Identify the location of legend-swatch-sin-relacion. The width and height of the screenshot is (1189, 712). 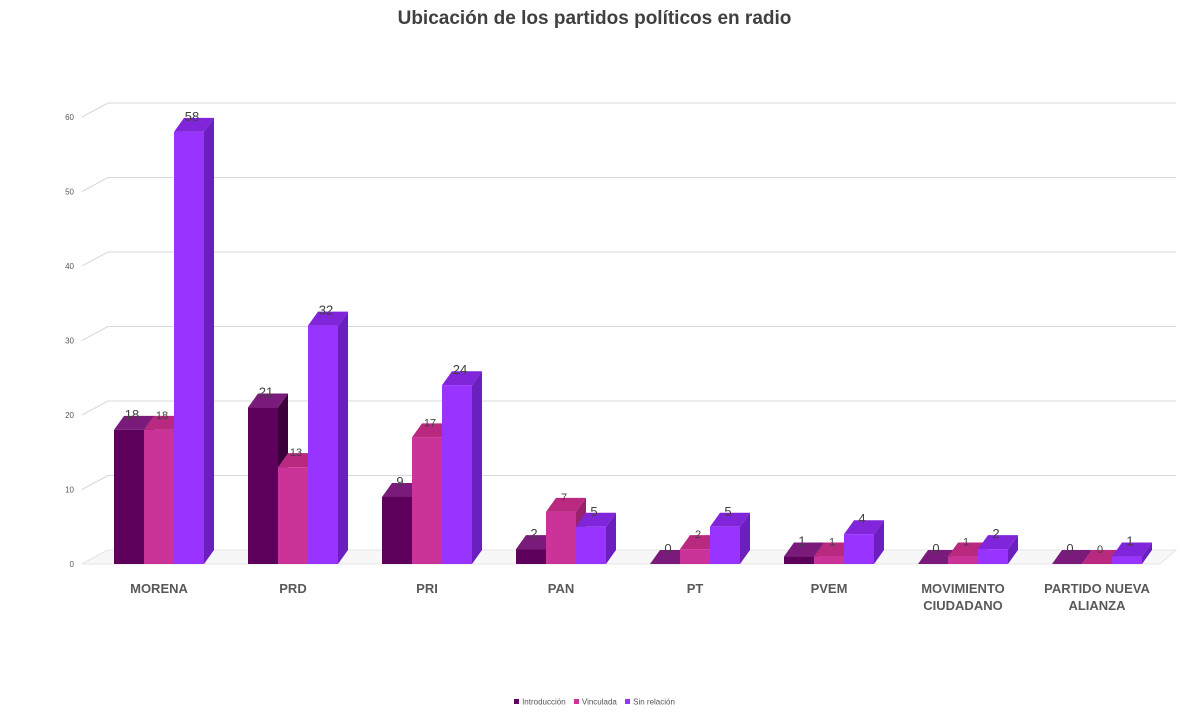
(628, 702).